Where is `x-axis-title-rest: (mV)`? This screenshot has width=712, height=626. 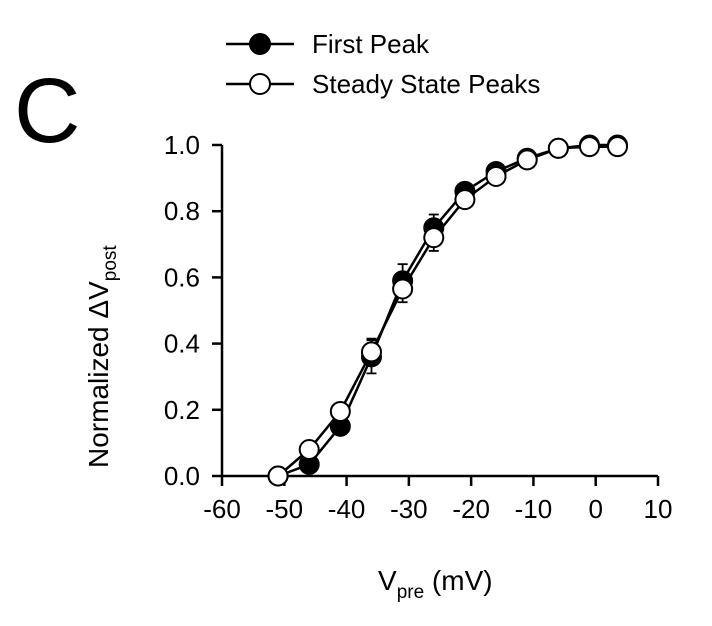
x-axis-title-rest: (mV) is located at coordinates (458, 580).